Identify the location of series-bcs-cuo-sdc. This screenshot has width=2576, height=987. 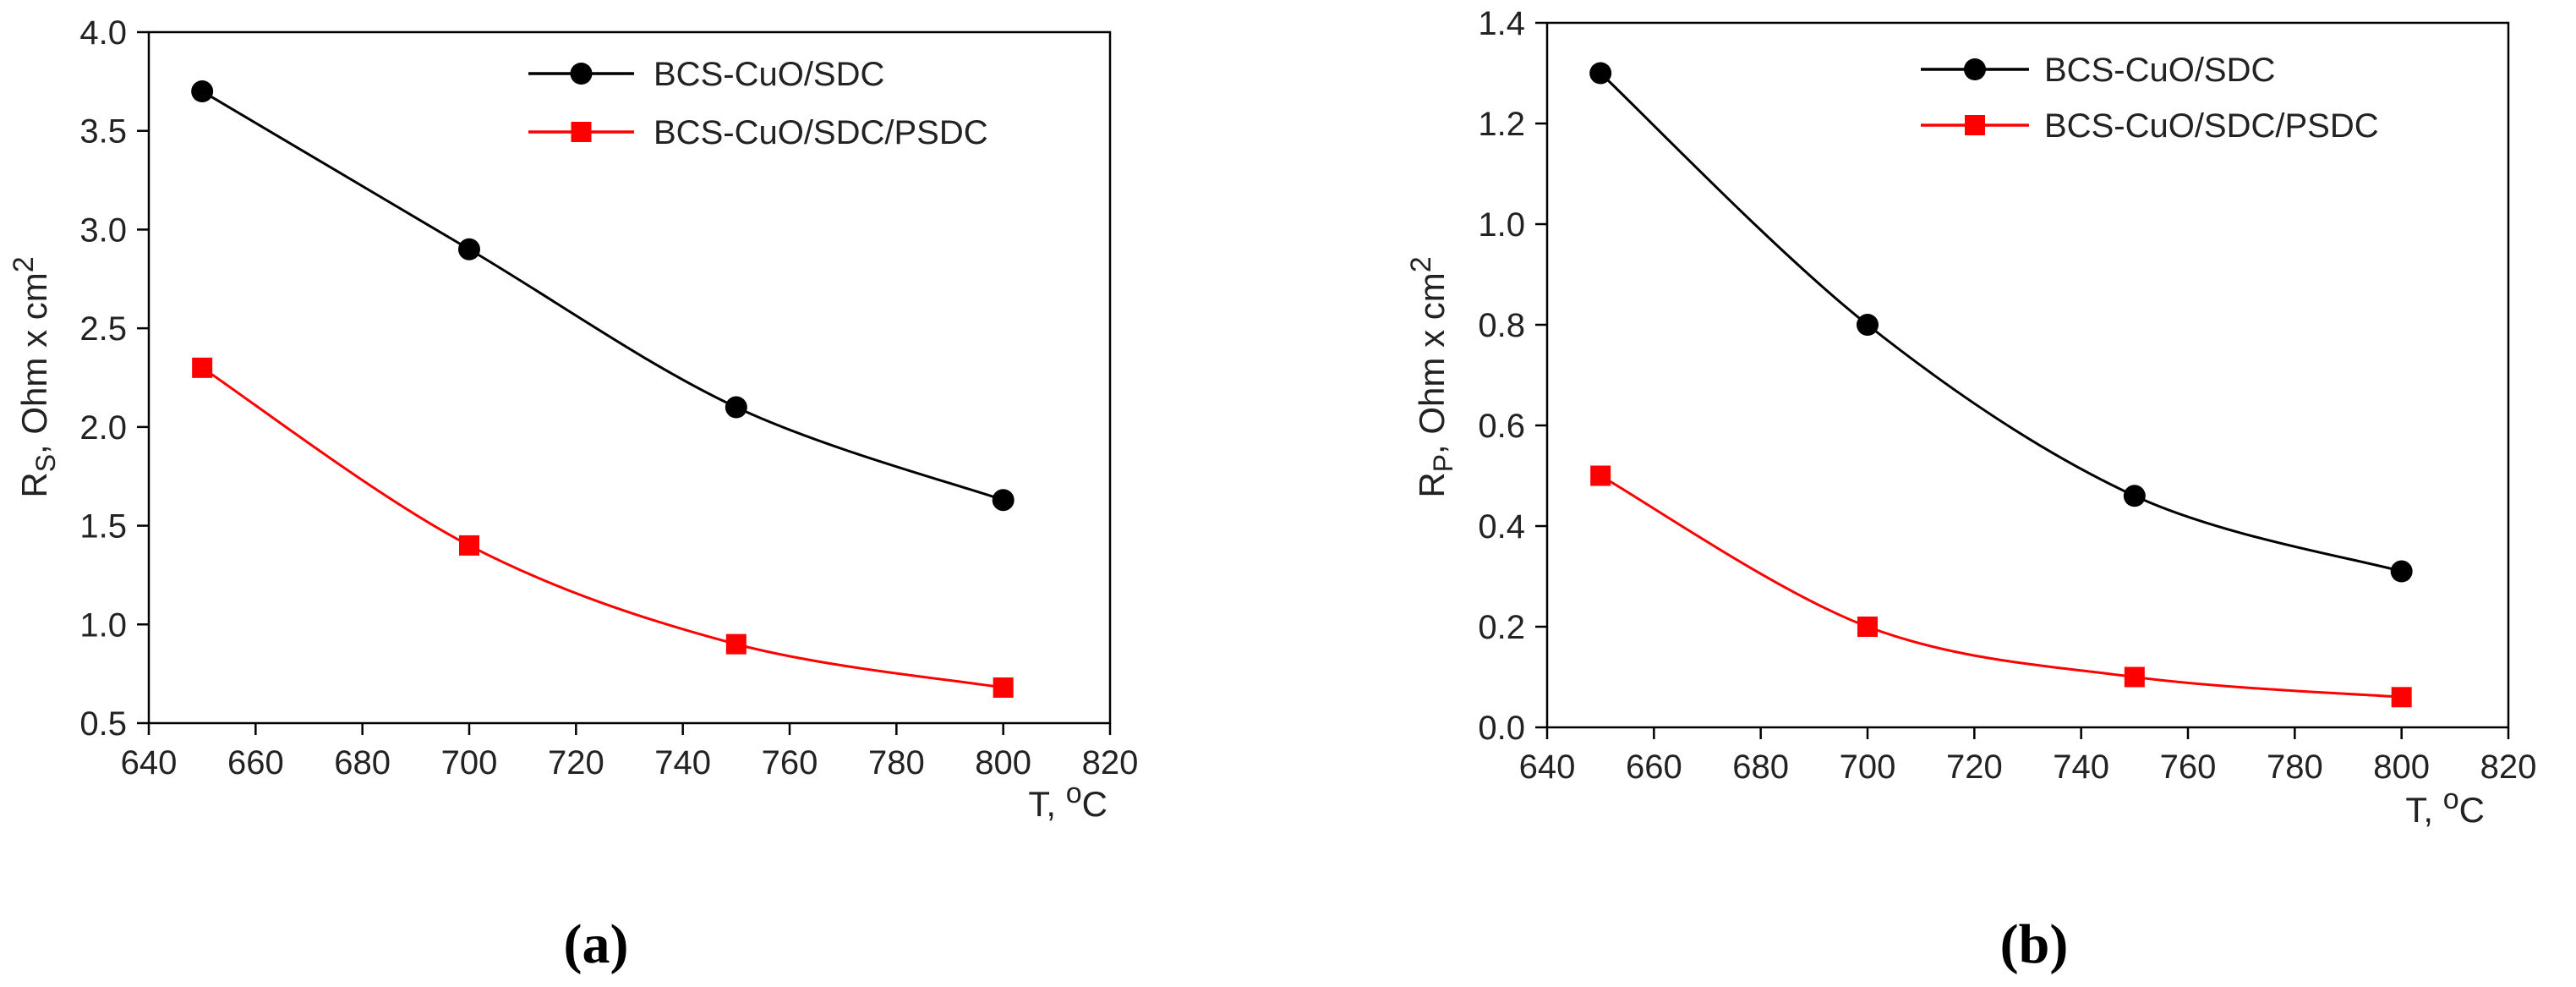
(603, 296).